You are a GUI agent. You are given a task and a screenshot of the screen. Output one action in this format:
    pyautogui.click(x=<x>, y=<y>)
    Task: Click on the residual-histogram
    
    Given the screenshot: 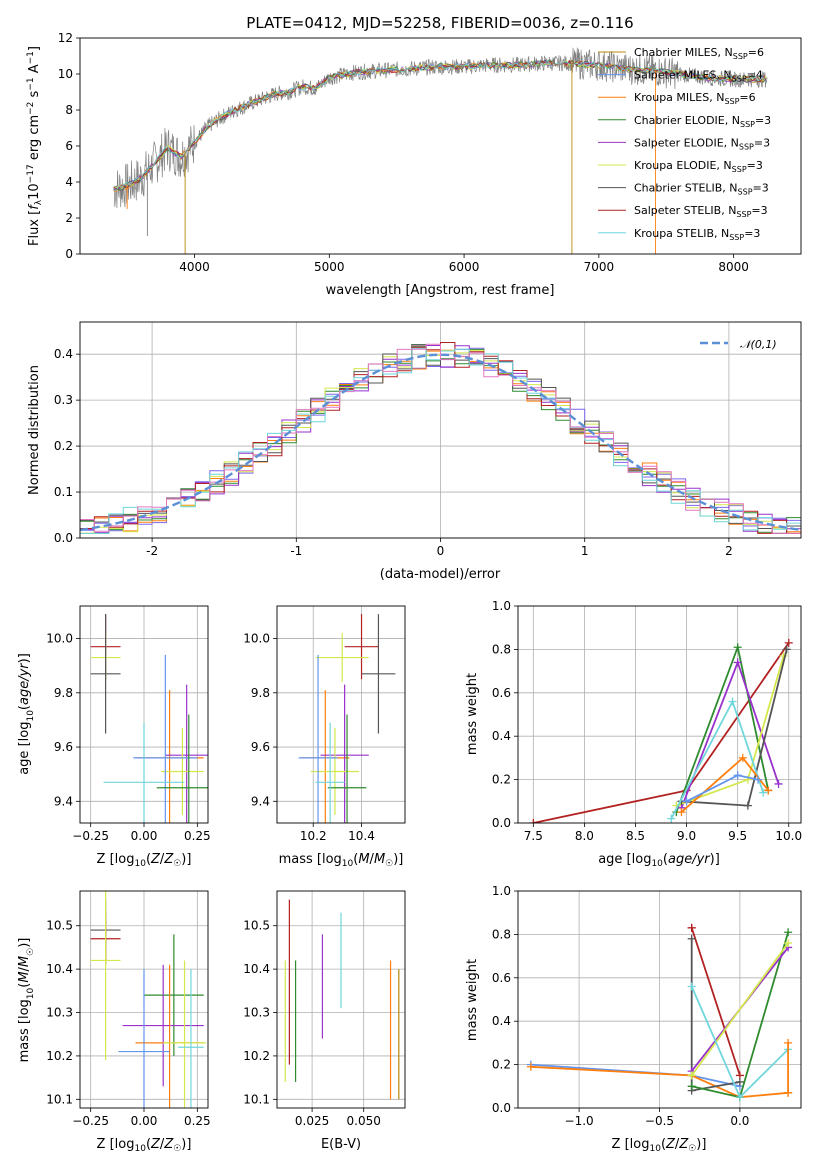 What is the action you would take?
    pyautogui.click(x=440, y=440)
    